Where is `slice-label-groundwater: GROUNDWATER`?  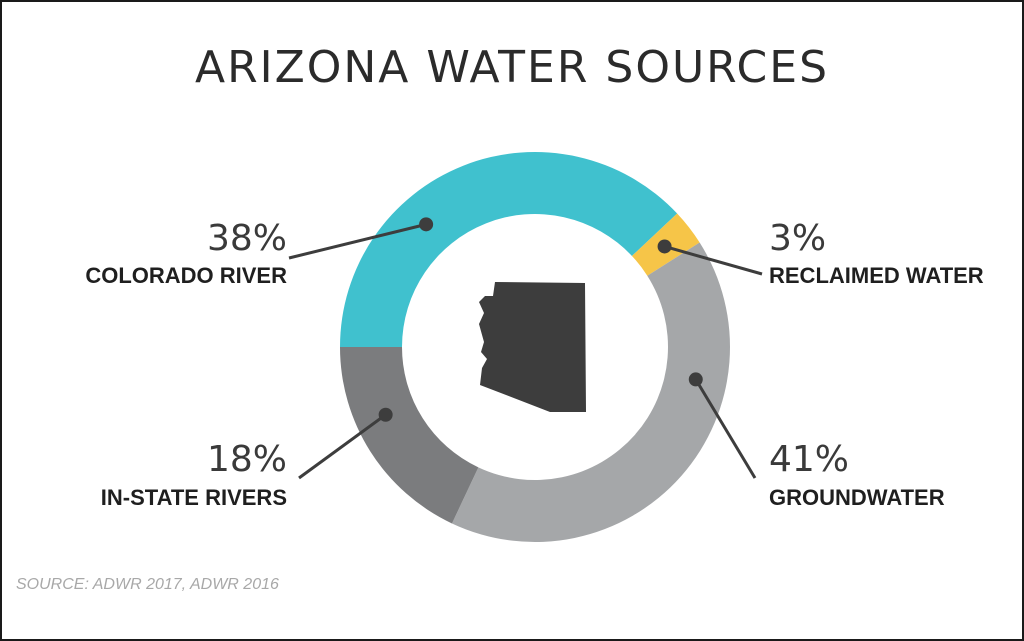 slice-label-groundwater: GROUNDWATER is located at coordinates (857, 497).